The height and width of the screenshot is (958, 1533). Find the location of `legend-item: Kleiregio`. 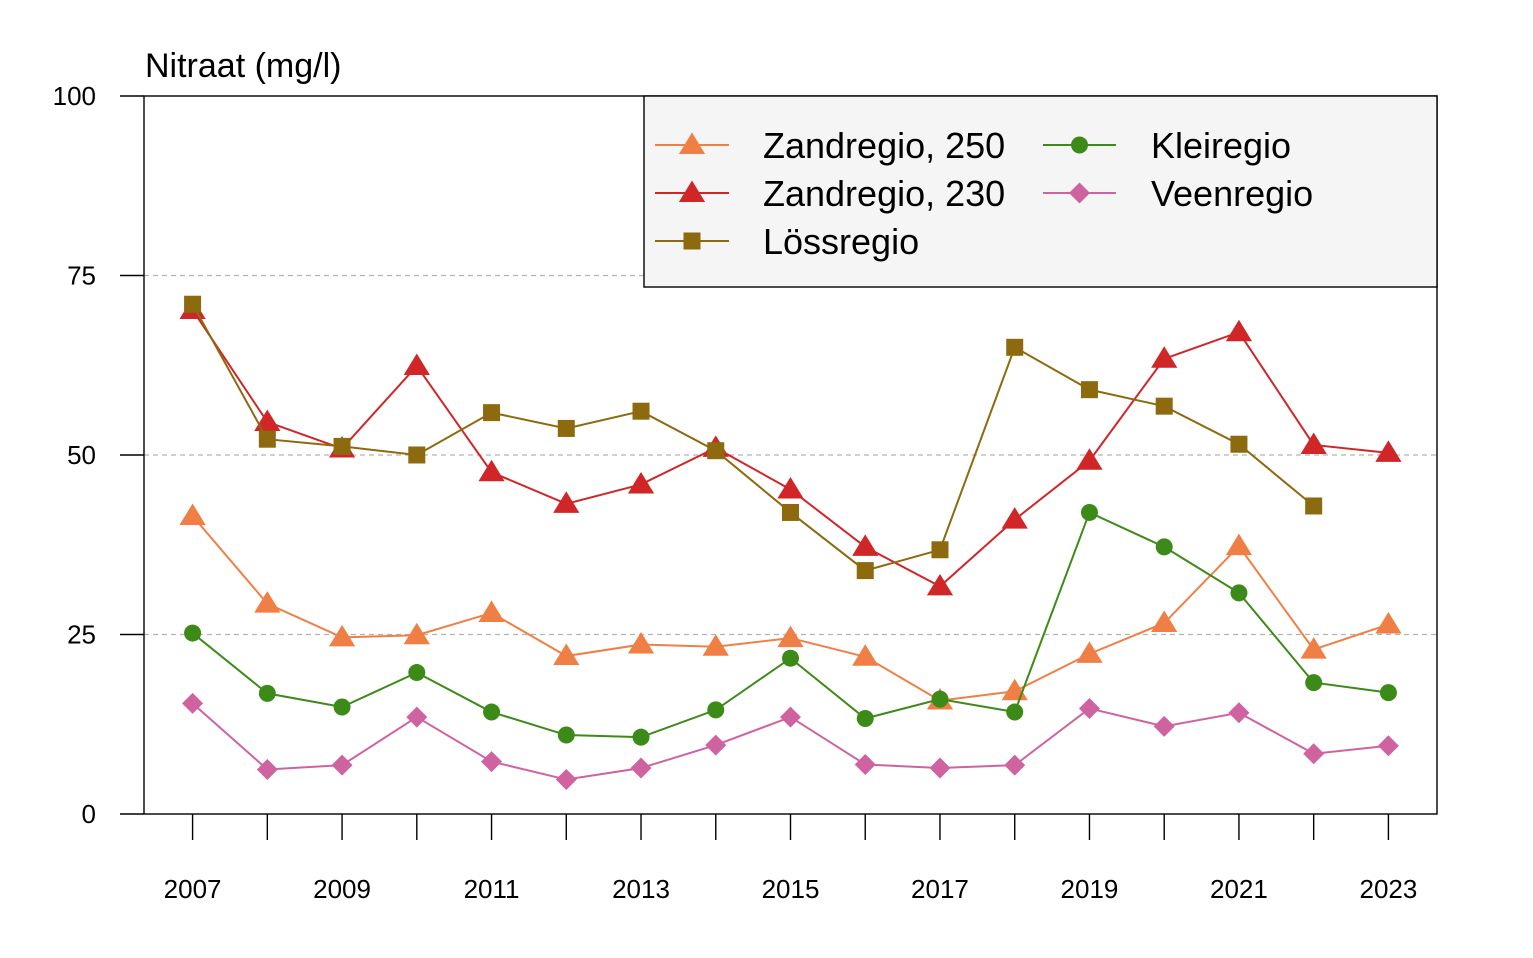

legend-item: Kleiregio is located at coordinates (1167, 145).